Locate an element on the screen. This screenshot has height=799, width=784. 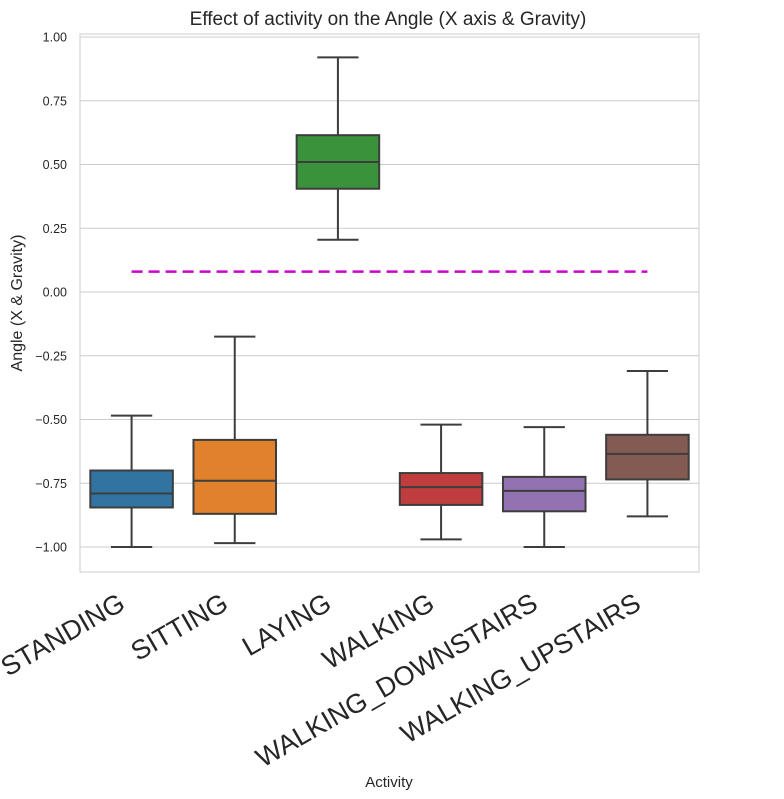
box-walking is located at coordinates (441, 482).